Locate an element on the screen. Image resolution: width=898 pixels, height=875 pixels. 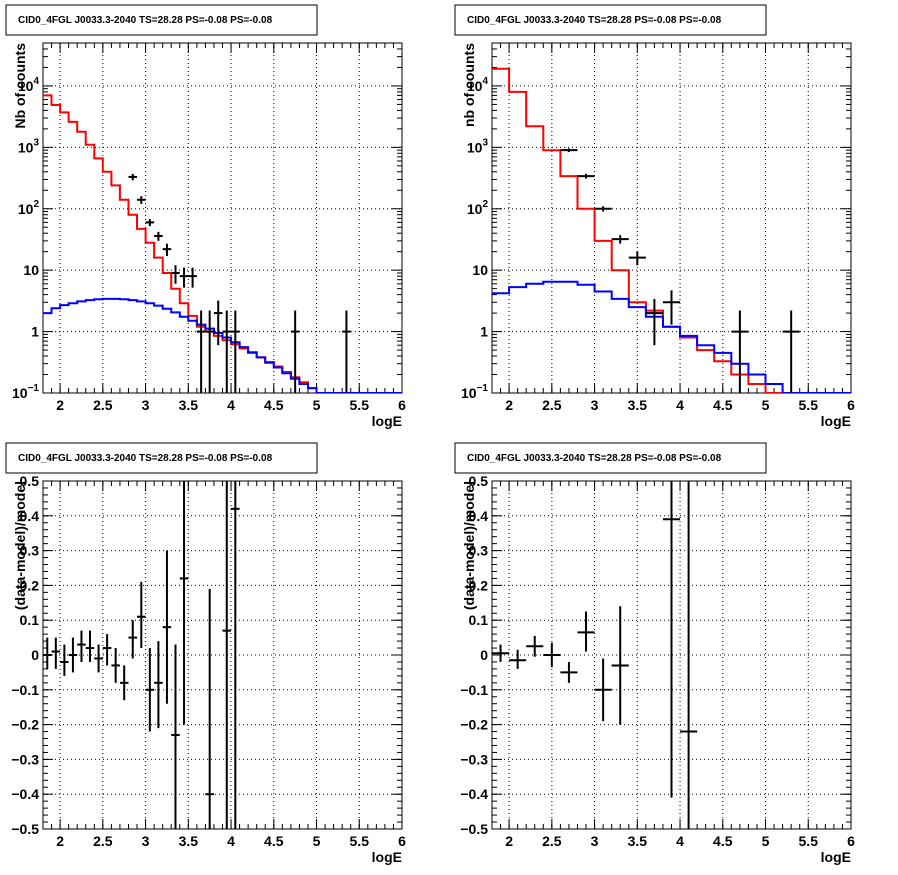
y-tick-label: 0.2 is located at coordinates (30, 585).